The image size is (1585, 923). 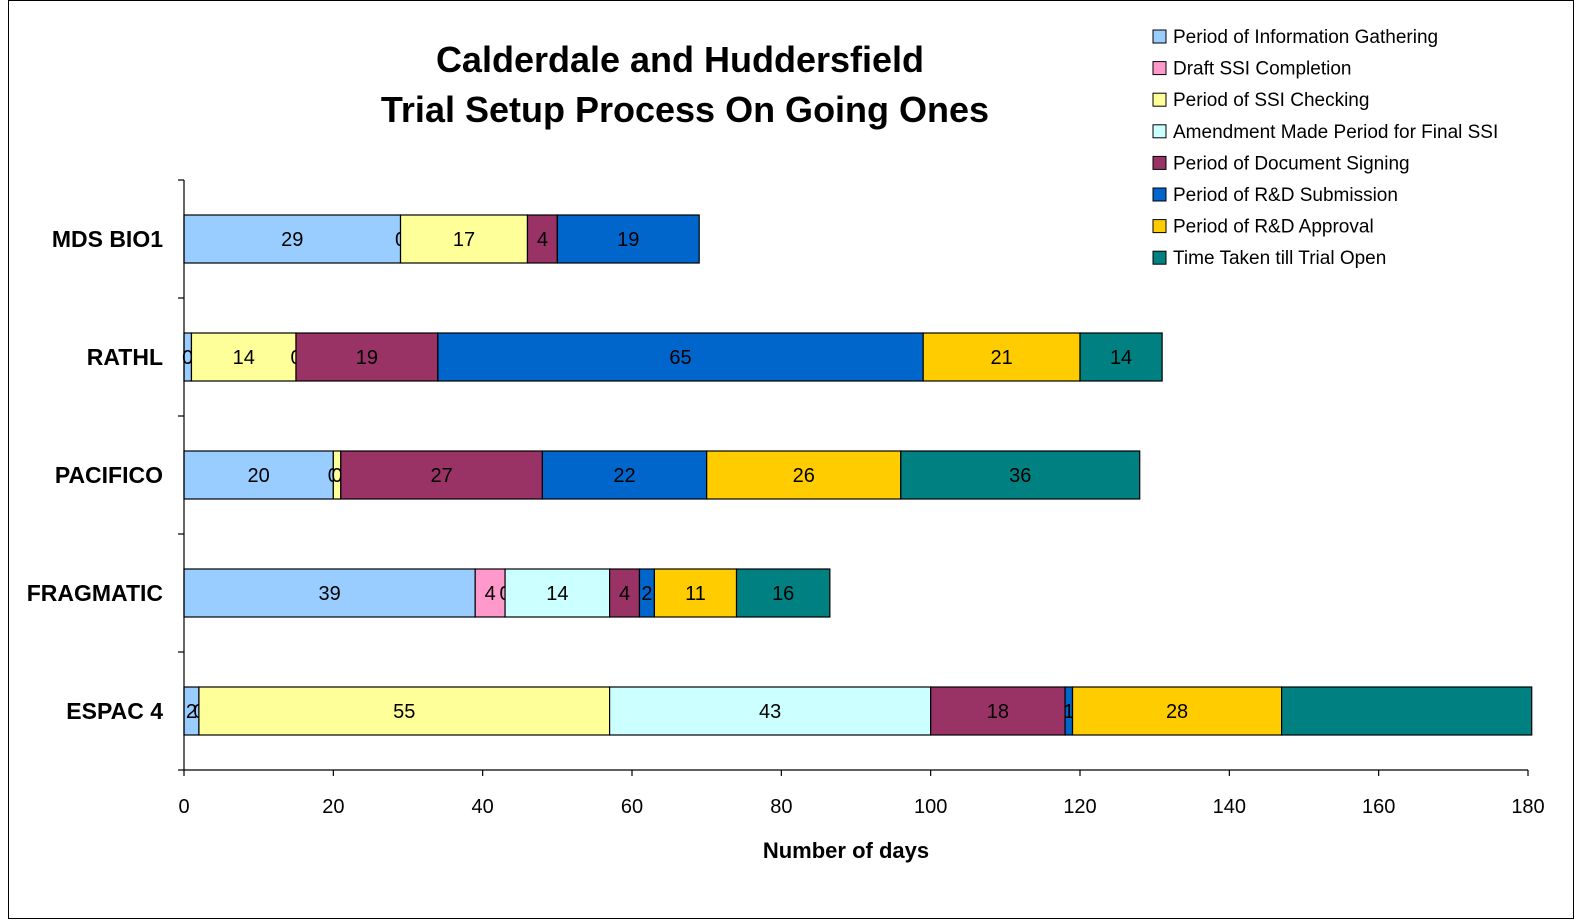 I want to click on x-tick-label: 40, so click(x=483, y=807).